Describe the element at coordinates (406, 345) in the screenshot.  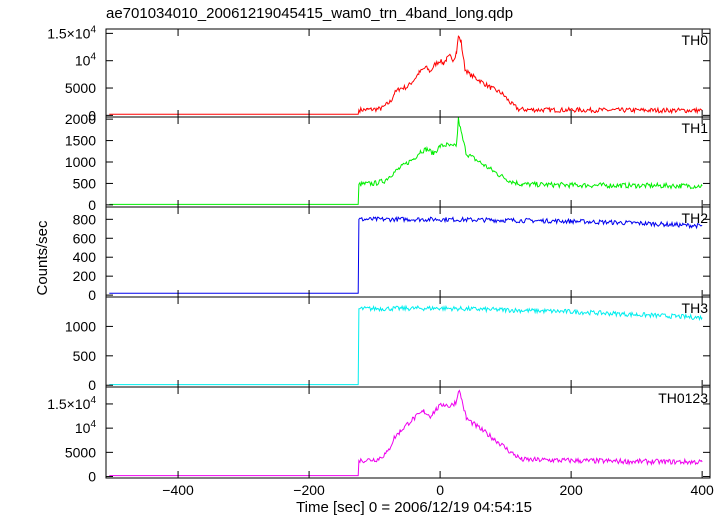
I see `series-line-th3` at that location.